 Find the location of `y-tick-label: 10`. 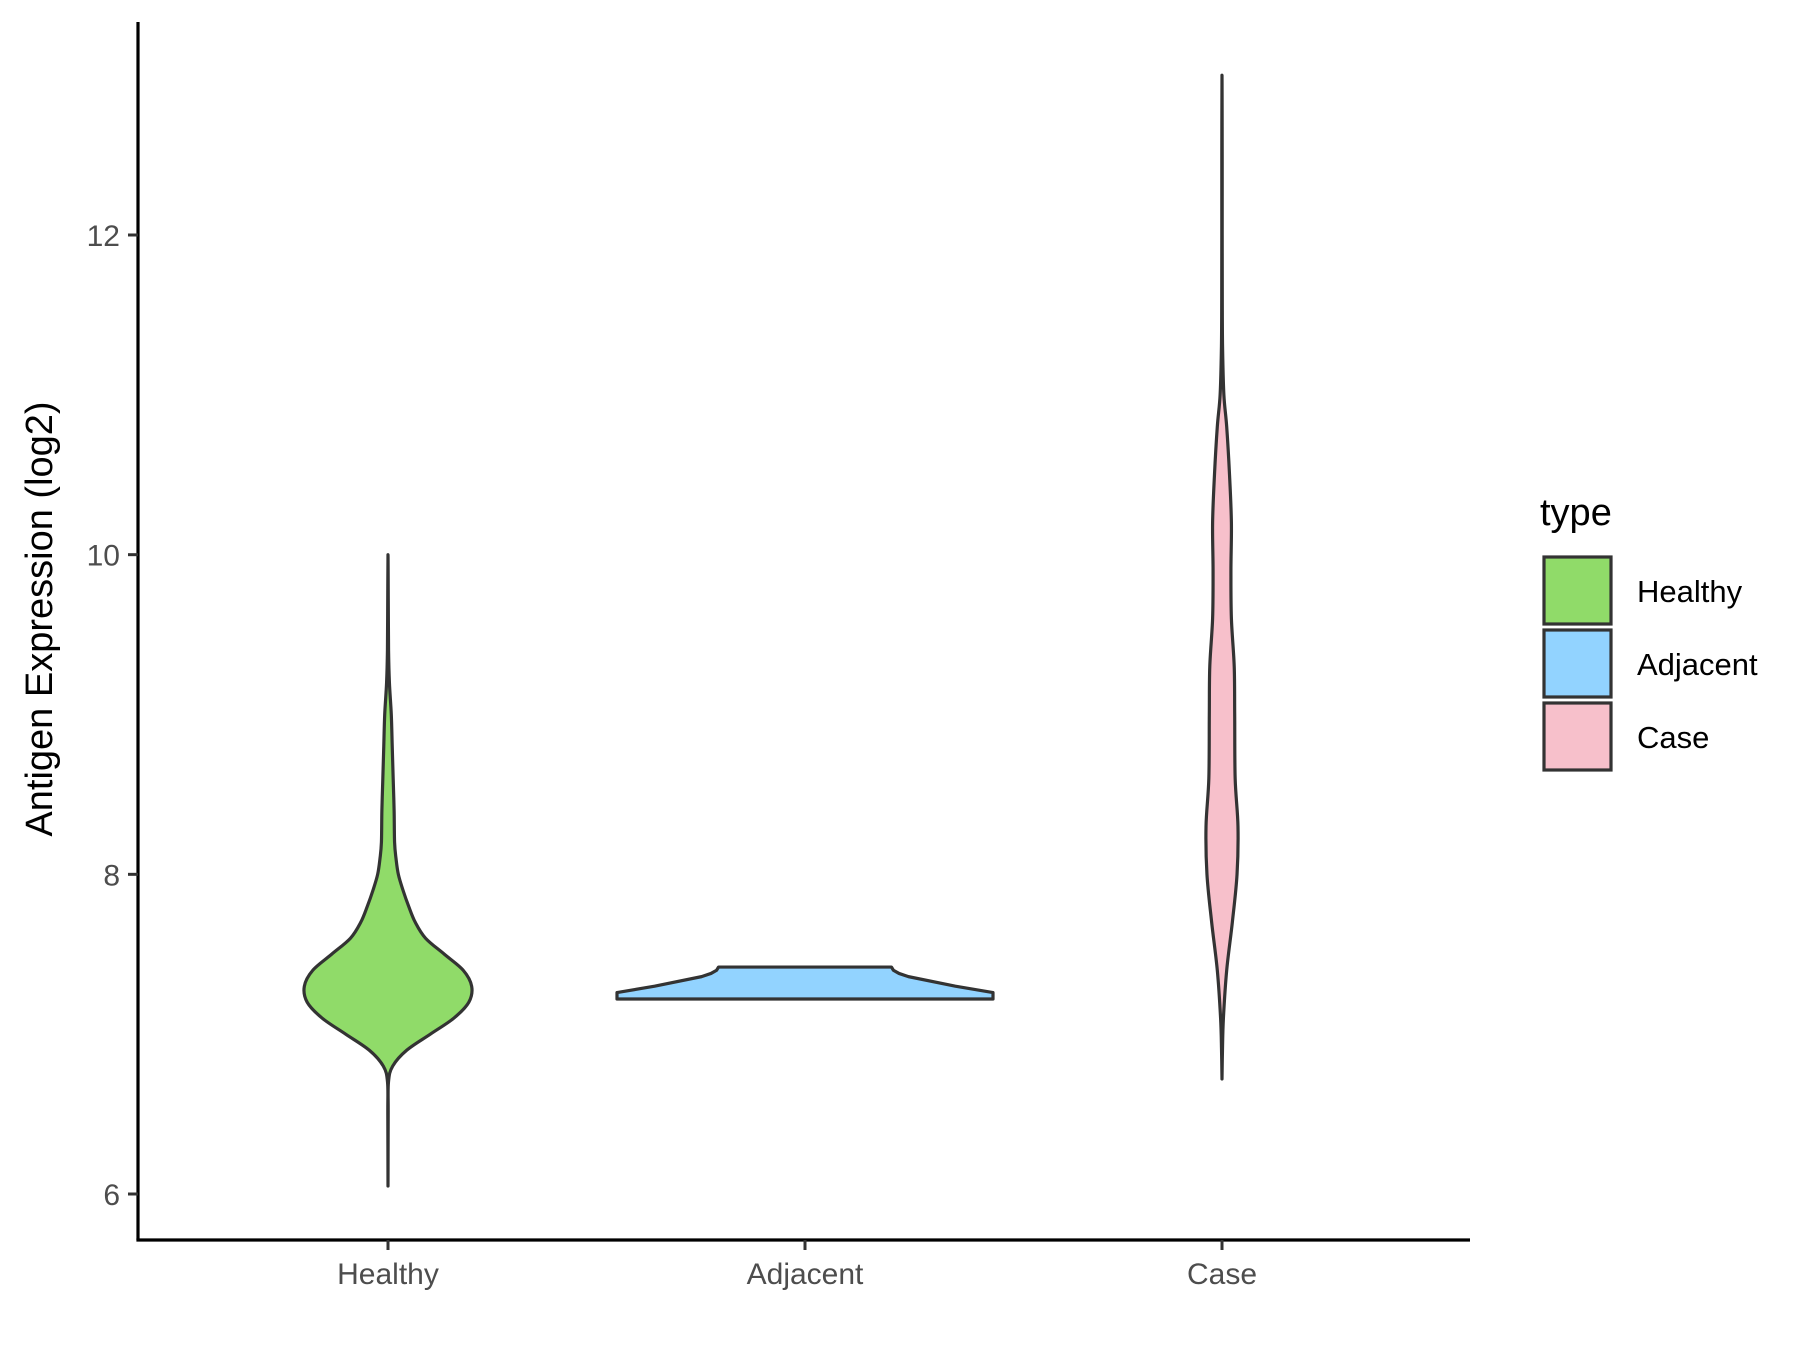

y-tick-label: 10 is located at coordinates (103, 556).